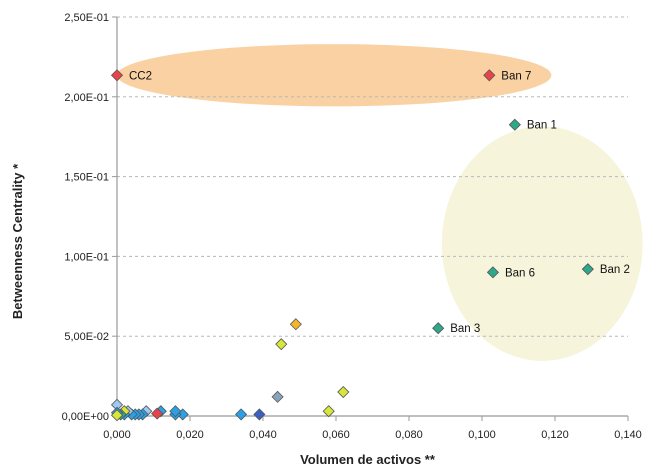 The height and width of the screenshot is (469, 656). Describe the element at coordinates (86, 257) in the screenshot. I see `y-tick-label: 1,00E-01` at that location.